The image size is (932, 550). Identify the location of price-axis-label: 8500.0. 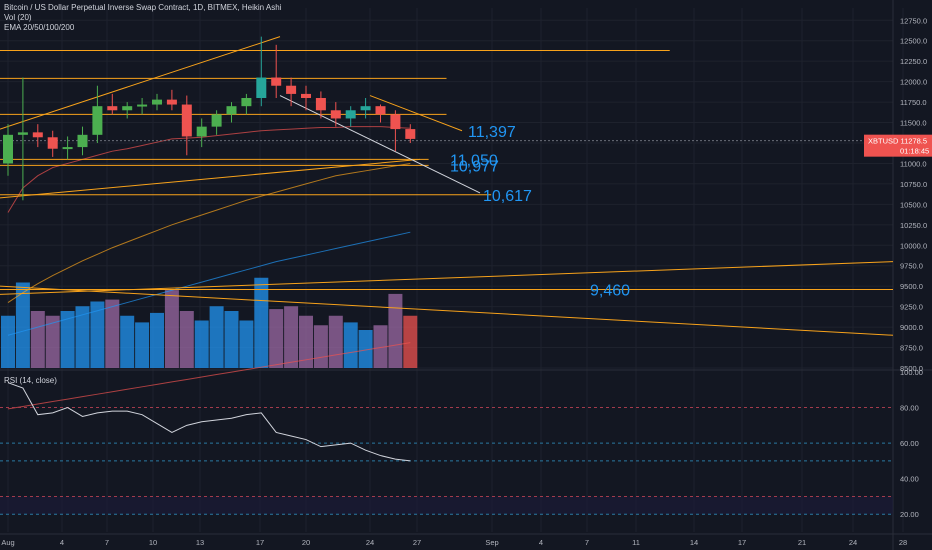
(911, 368).